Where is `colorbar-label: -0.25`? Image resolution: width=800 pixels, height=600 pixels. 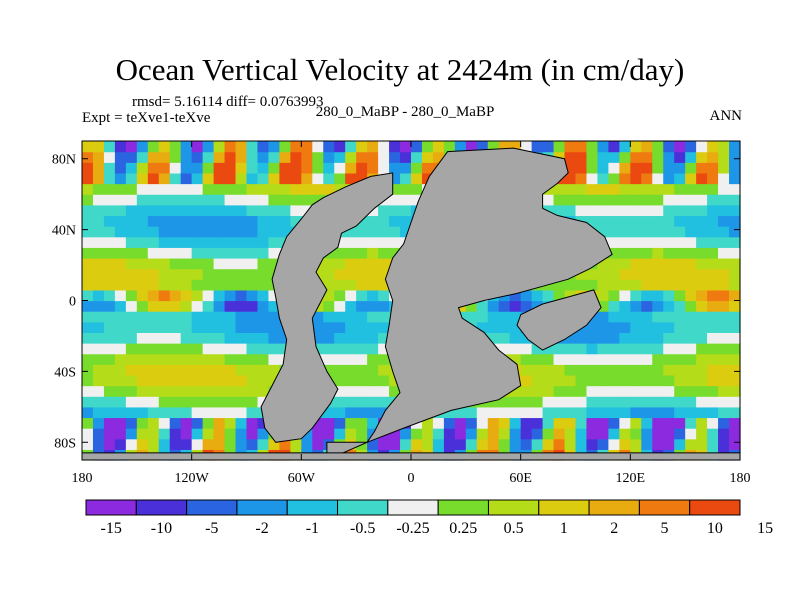
colorbar-label: -0.25 is located at coordinates (412, 528).